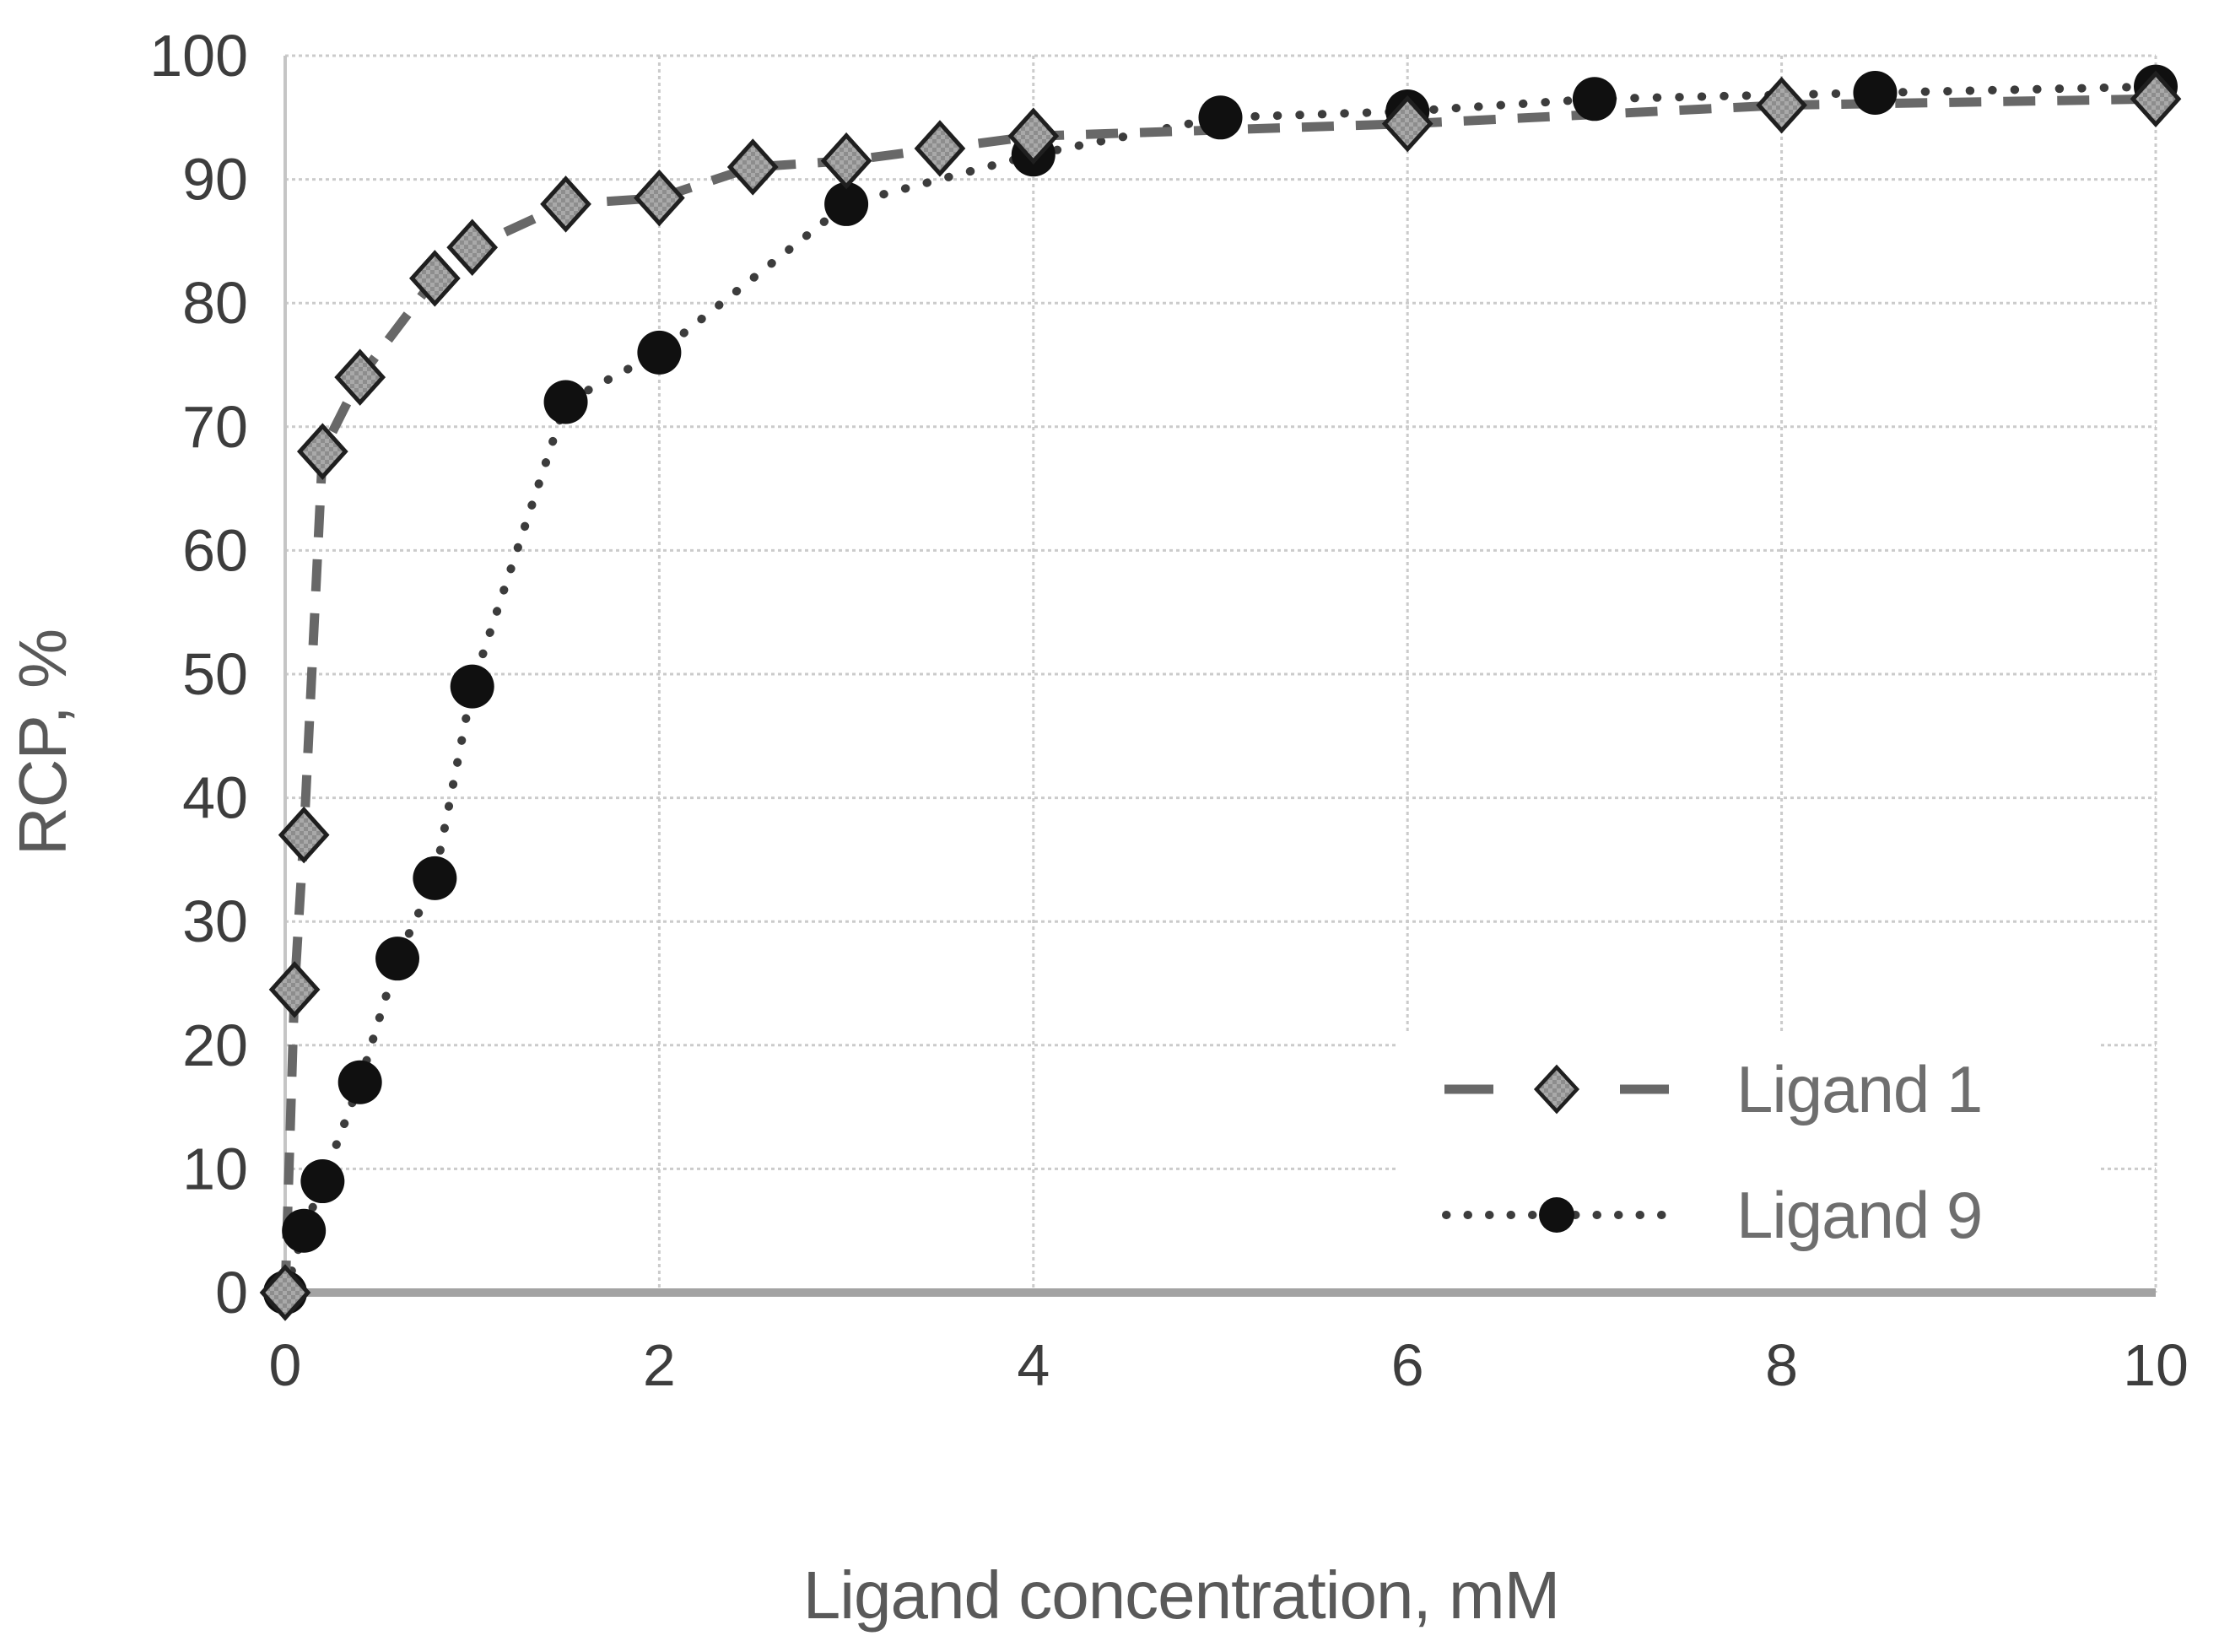 Image resolution: width=2219 pixels, height=1652 pixels. I want to click on legend-item-ligand-9: Ligand 9, so click(1712, 1215).